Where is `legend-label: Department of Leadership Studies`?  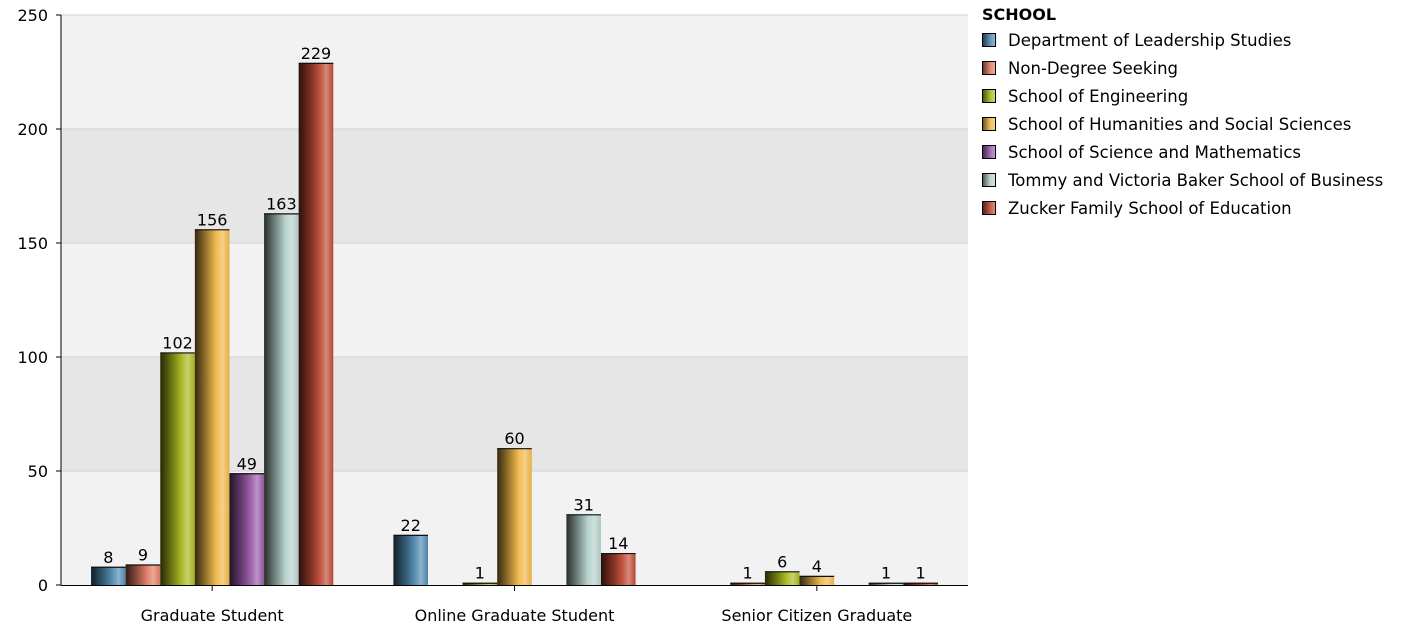
legend-label: Department of Leadership Studies is located at coordinates (1150, 40).